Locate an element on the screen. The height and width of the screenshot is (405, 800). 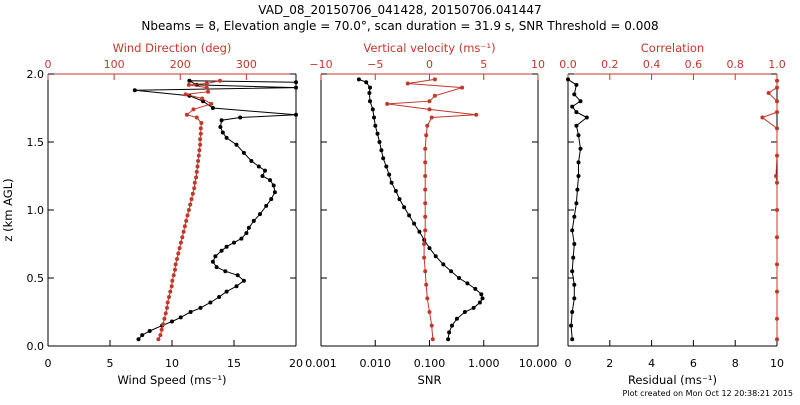
x-bottom-tick-label: 15 is located at coordinates (234, 363).